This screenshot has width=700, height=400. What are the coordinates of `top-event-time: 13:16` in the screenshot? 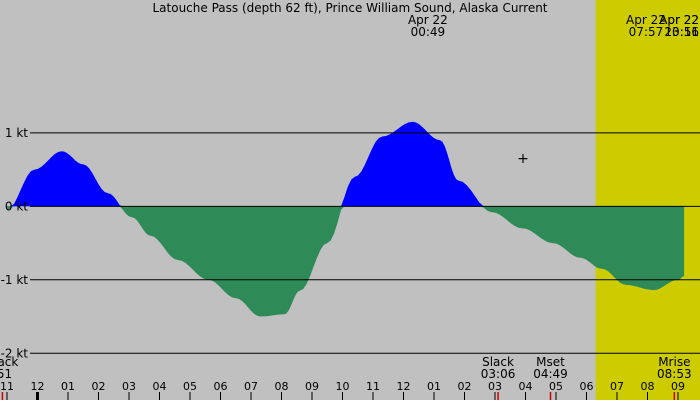 It's located at (681, 32).